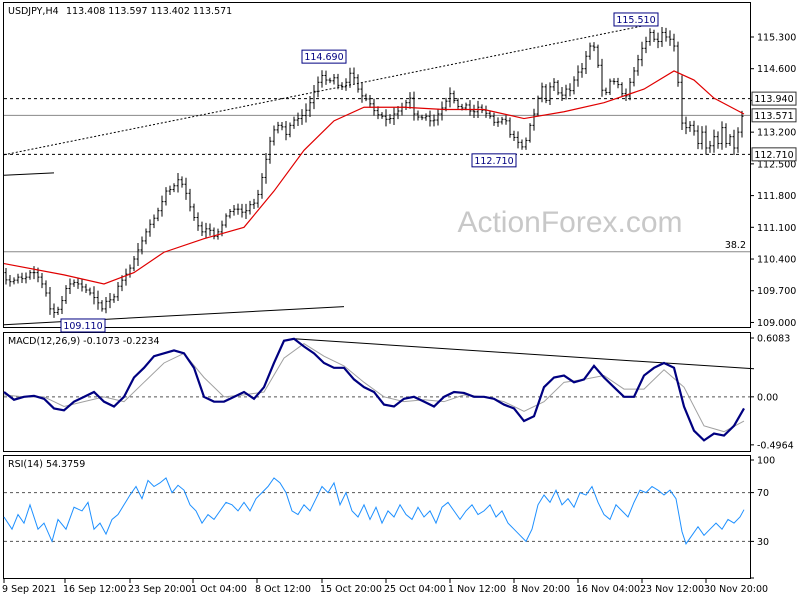 The width and height of the screenshot is (800, 600). What do you see at coordinates (283, 589) in the screenshot?
I see `time-tick-label: 8 Oct 12:00` at bounding box center [283, 589].